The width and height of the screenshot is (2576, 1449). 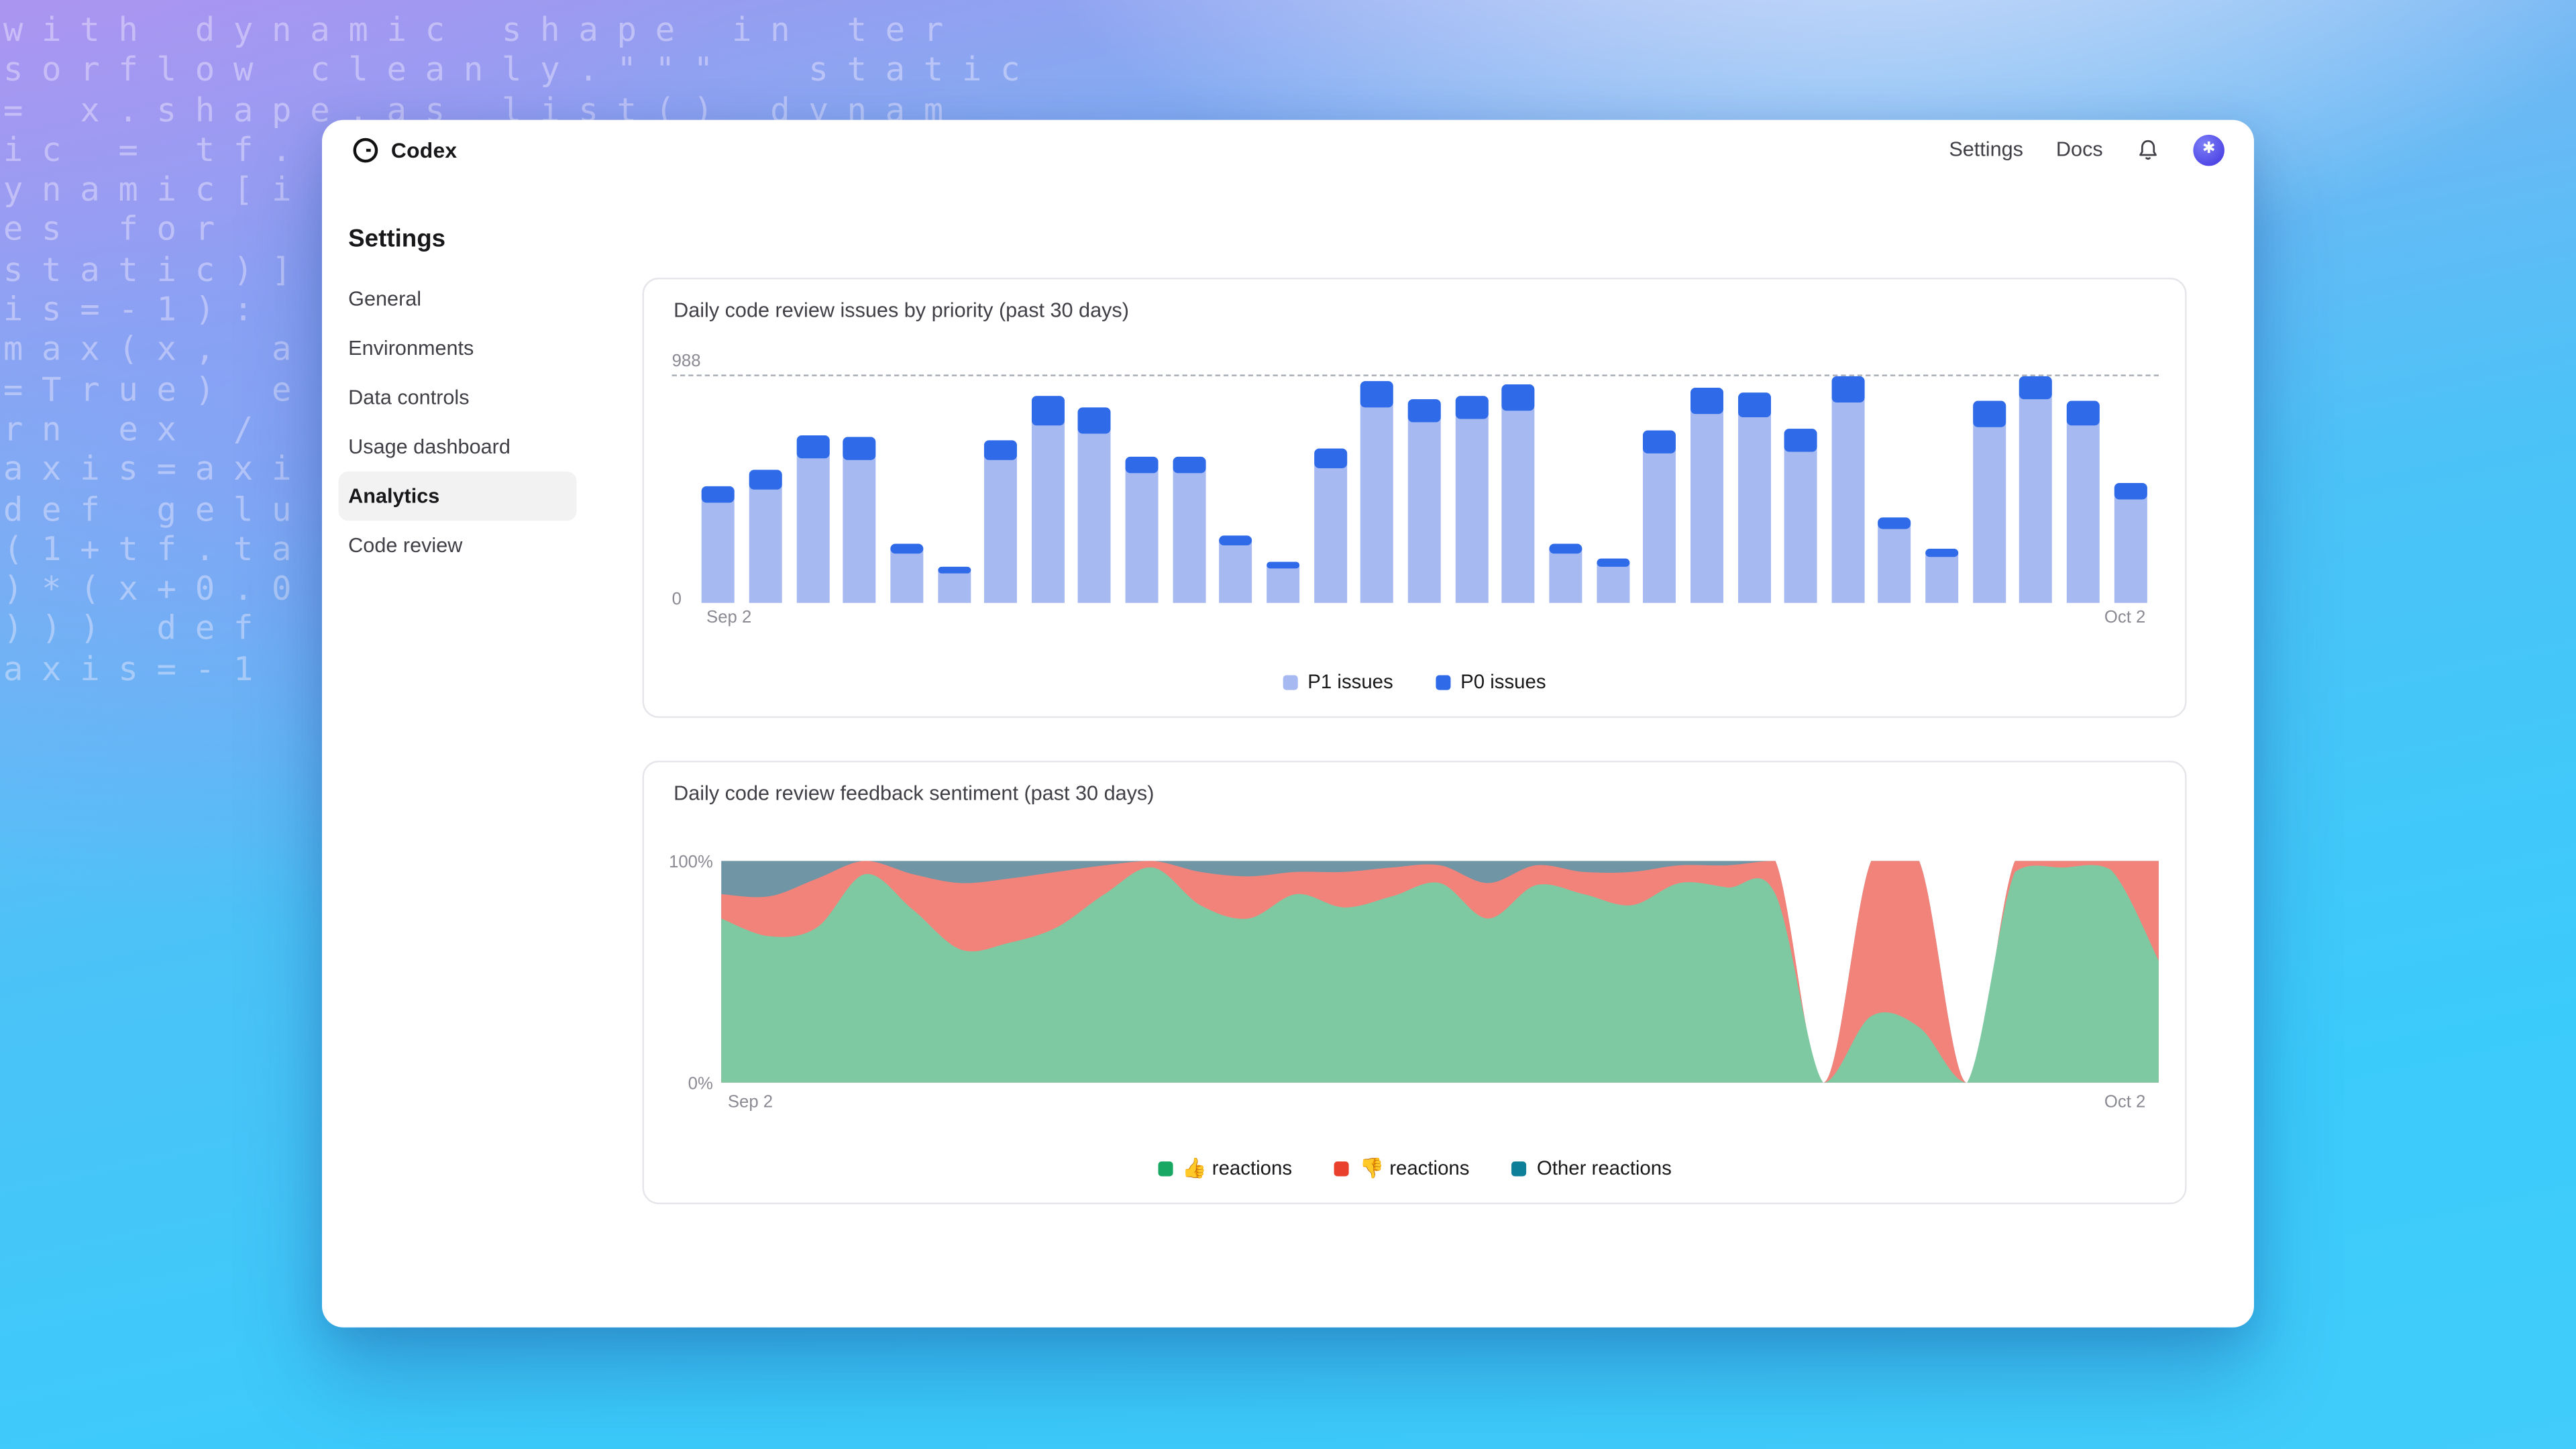 What do you see at coordinates (677, 600) in the screenshot?
I see `issues-y-min-label: 0` at bounding box center [677, 600].